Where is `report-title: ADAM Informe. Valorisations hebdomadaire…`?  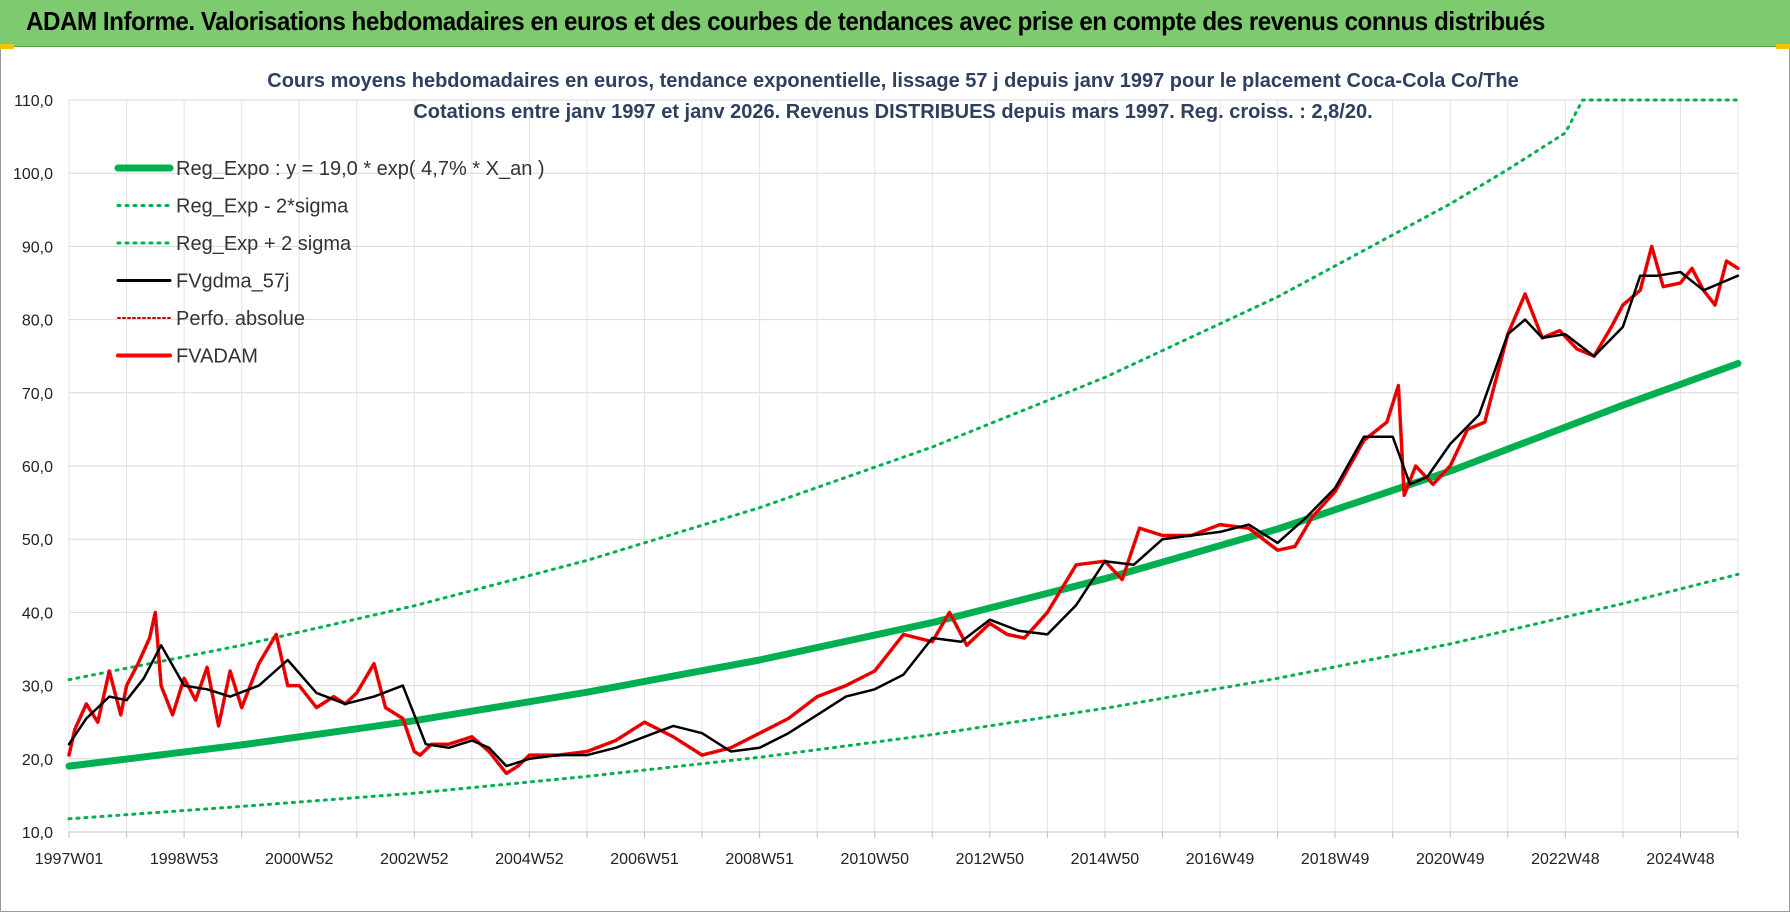 report-title: ADAM Informe. Valorisations hebdomadaire… is located at coordinates (785, 21).